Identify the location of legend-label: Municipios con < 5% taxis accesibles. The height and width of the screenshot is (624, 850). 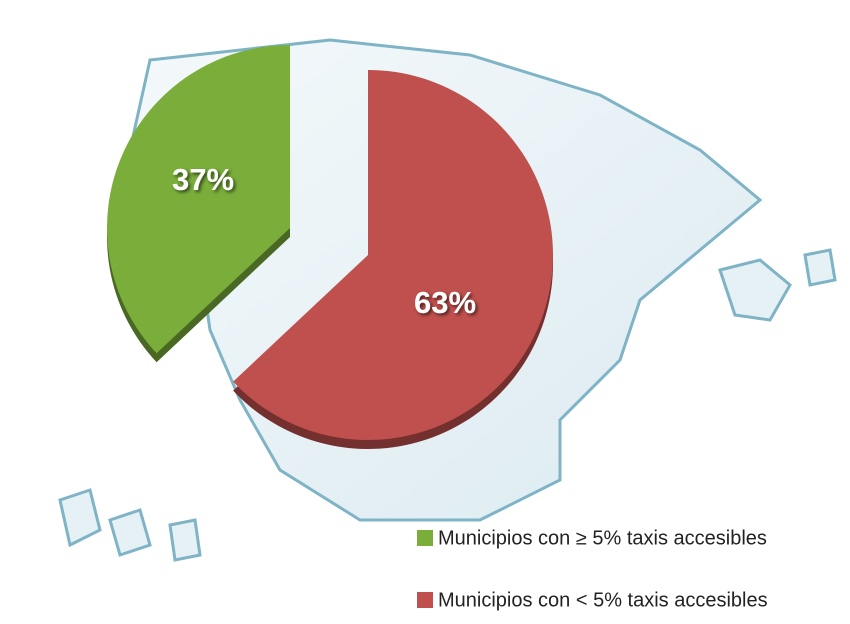
(603, 600).